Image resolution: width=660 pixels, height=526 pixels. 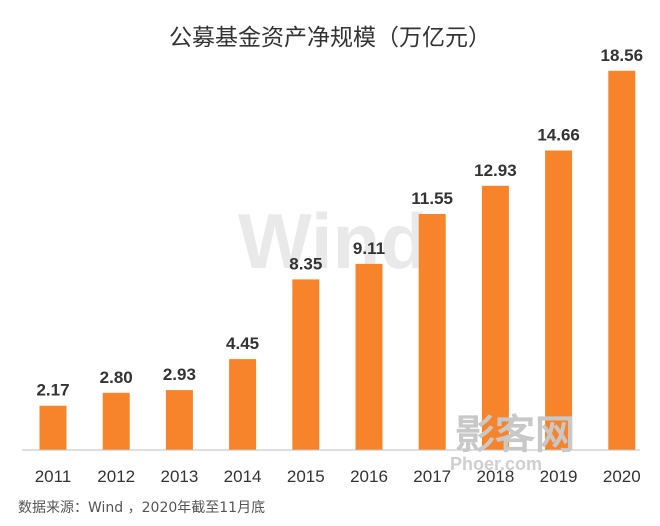 I want to click on value-label-2011: 2.17, so click(x=52, y=390).